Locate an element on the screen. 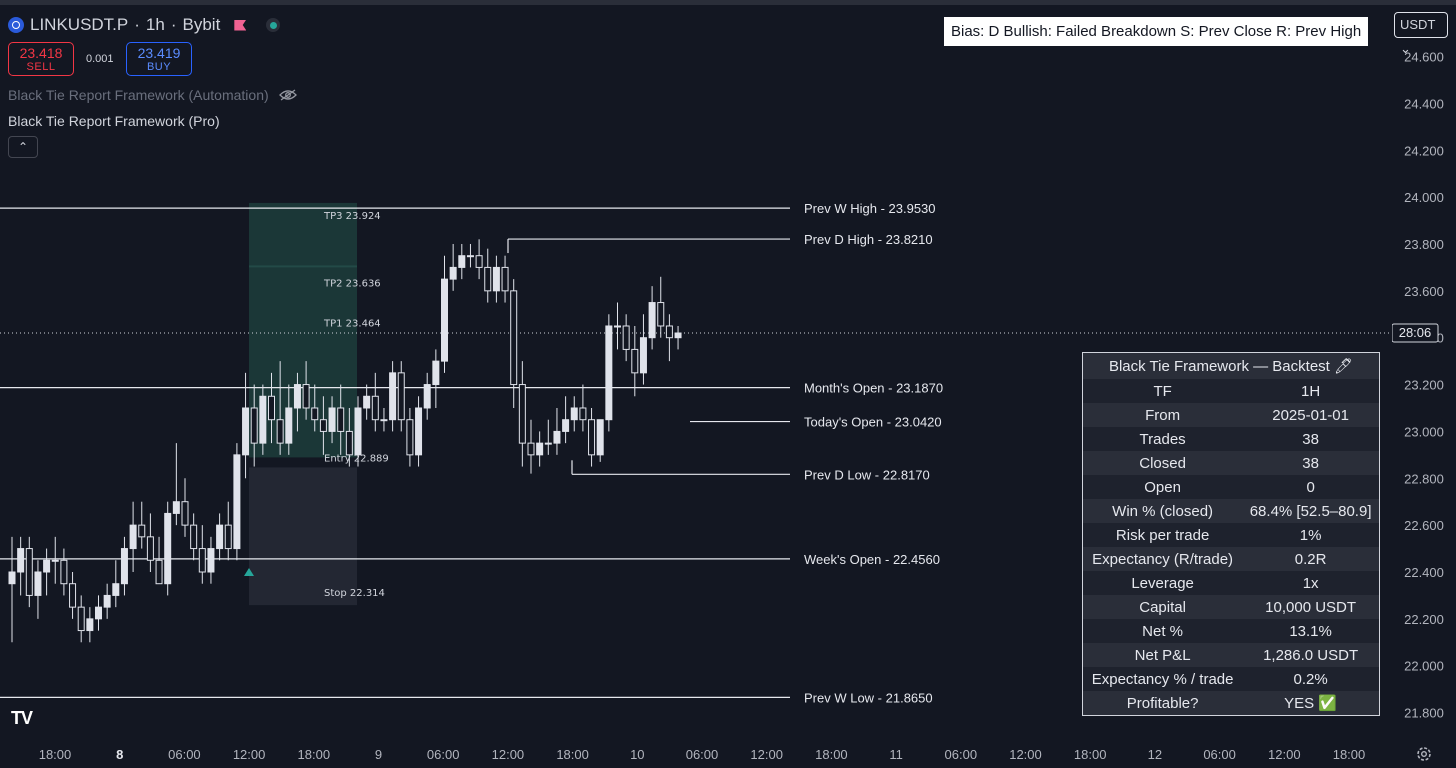 The width and height of the screenshot is (1456, 768). top-border is located at coordinates (728, 2).